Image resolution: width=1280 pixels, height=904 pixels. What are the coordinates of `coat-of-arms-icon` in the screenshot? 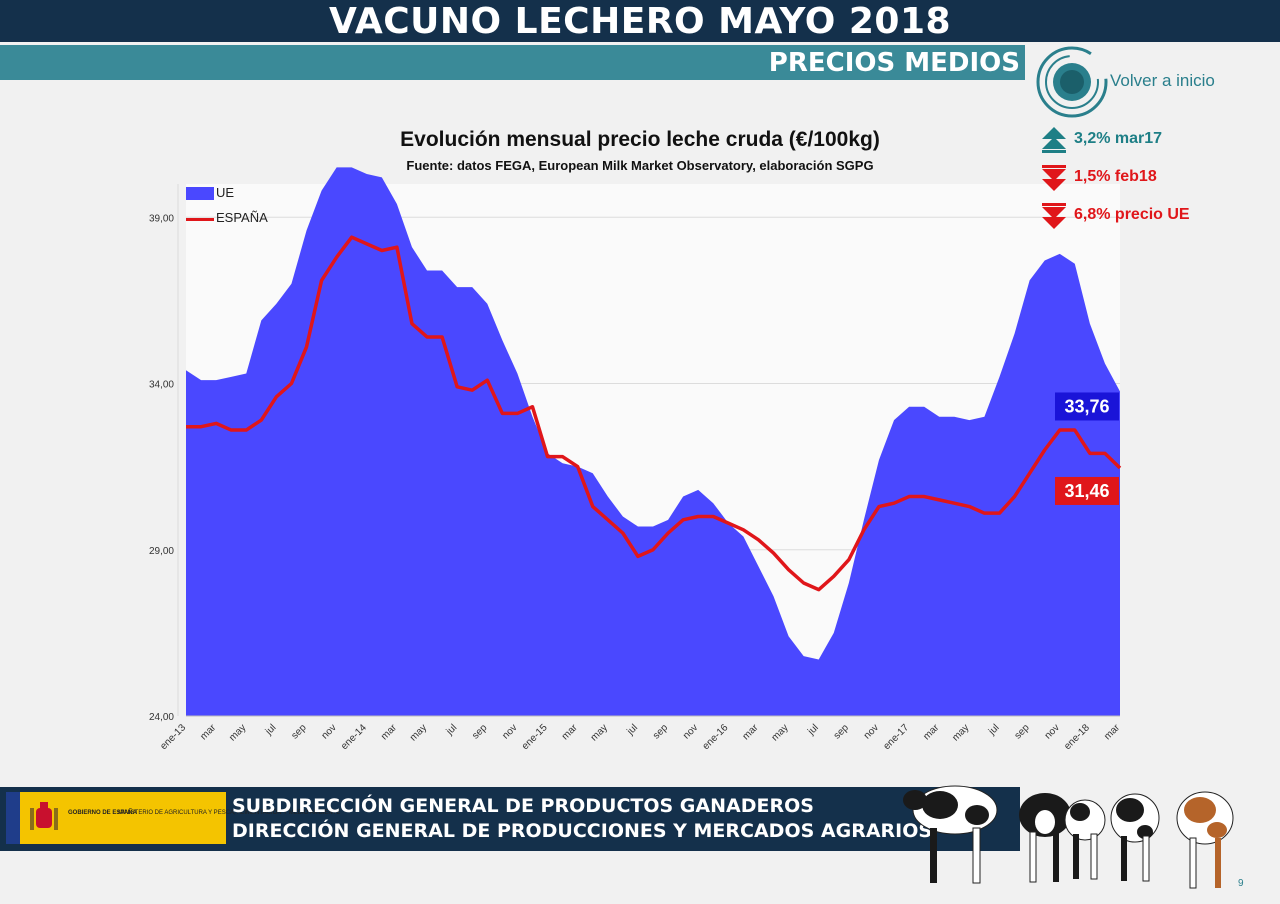 It's located at (44, 816).